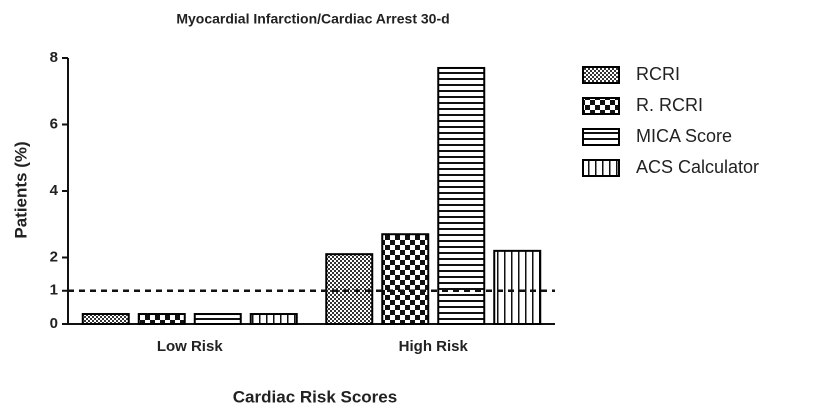 The height and width of the screenshot is (406, 814). I want to click on legend-label: R. RCRI, so click(669, 105).